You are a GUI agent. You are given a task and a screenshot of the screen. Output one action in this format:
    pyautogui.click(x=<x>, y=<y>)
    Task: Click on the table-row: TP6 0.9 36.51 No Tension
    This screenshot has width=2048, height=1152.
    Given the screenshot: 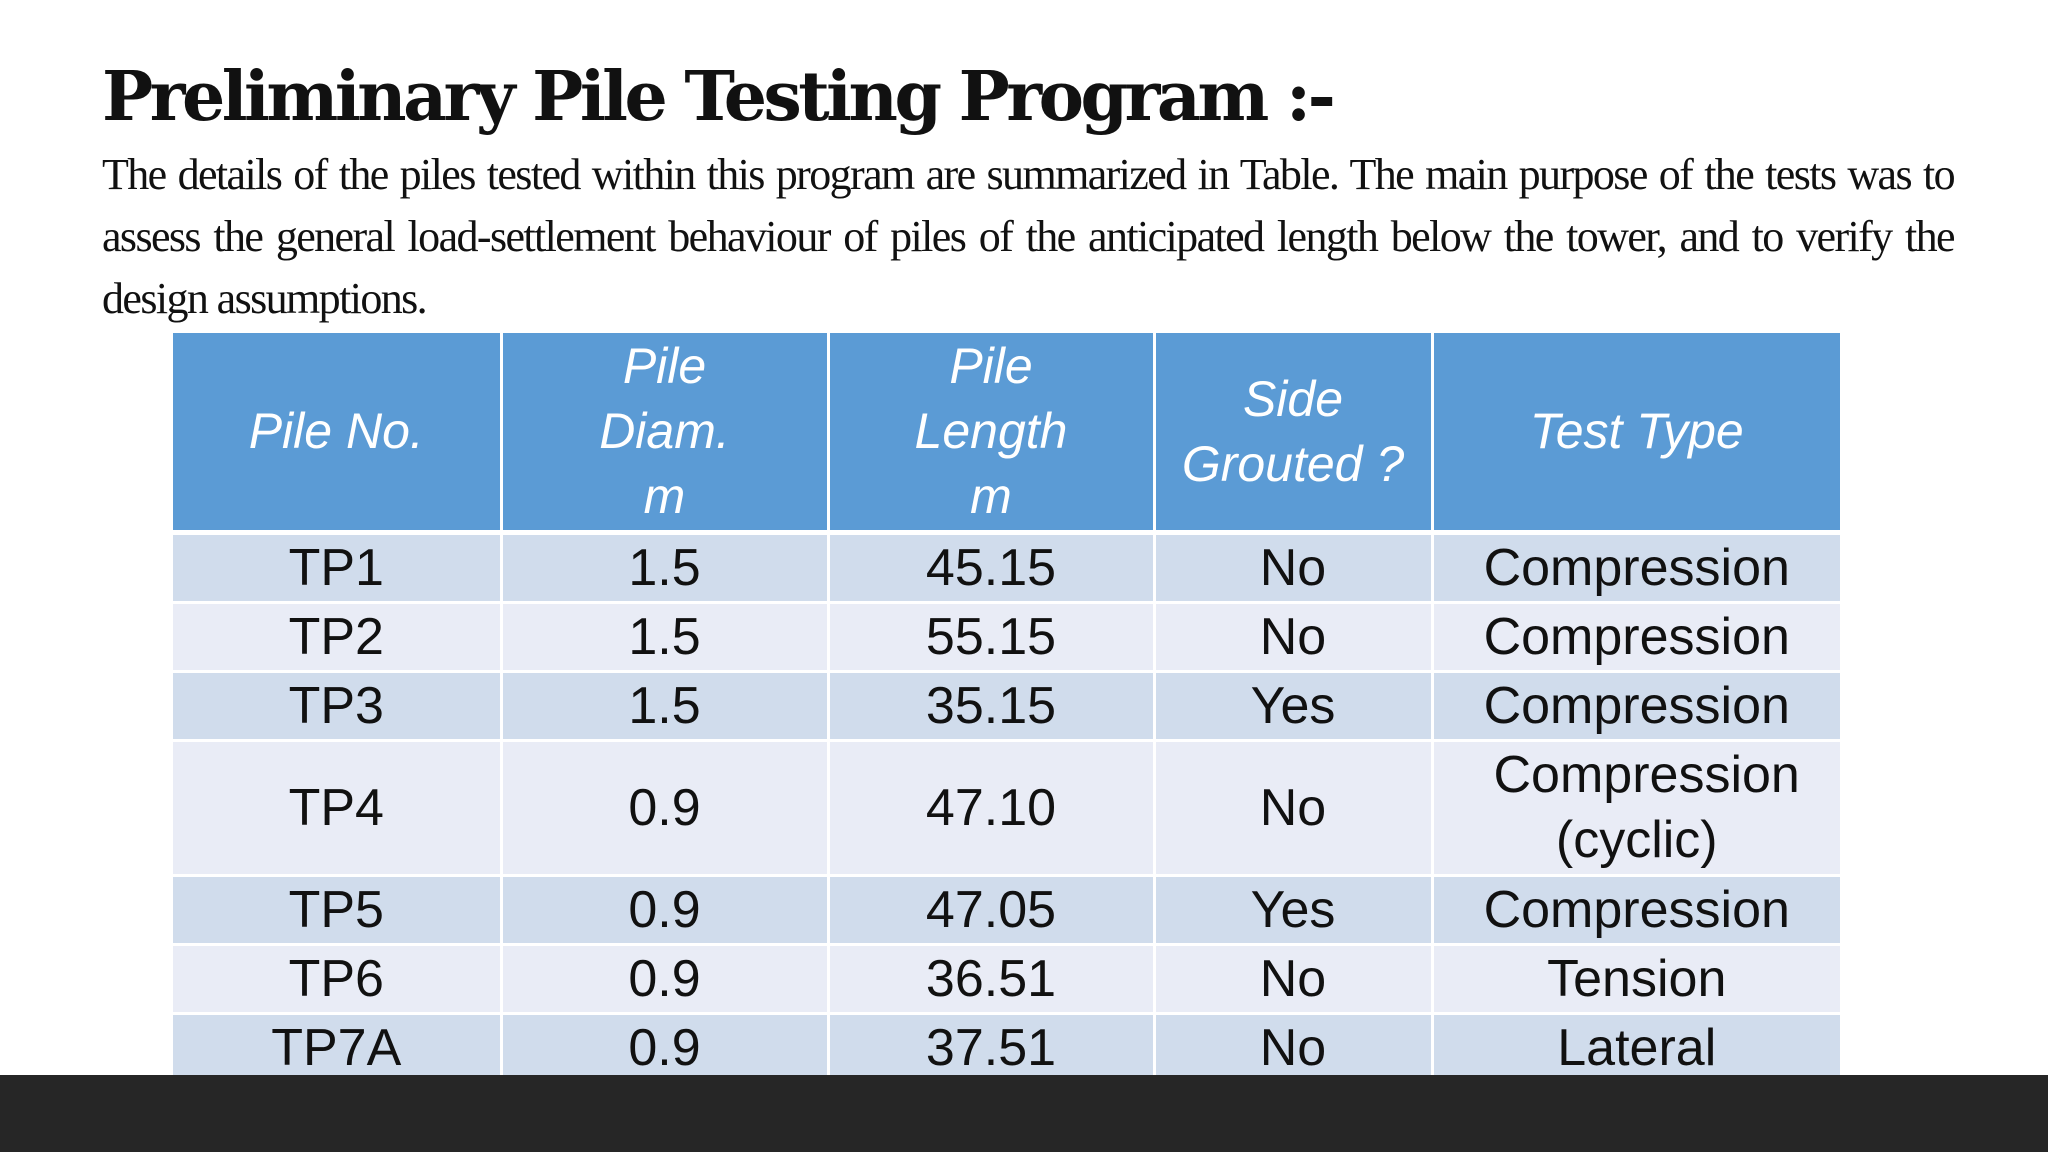 What is the action you would take?
    pyautogui.click(x=1006, y=979)
    